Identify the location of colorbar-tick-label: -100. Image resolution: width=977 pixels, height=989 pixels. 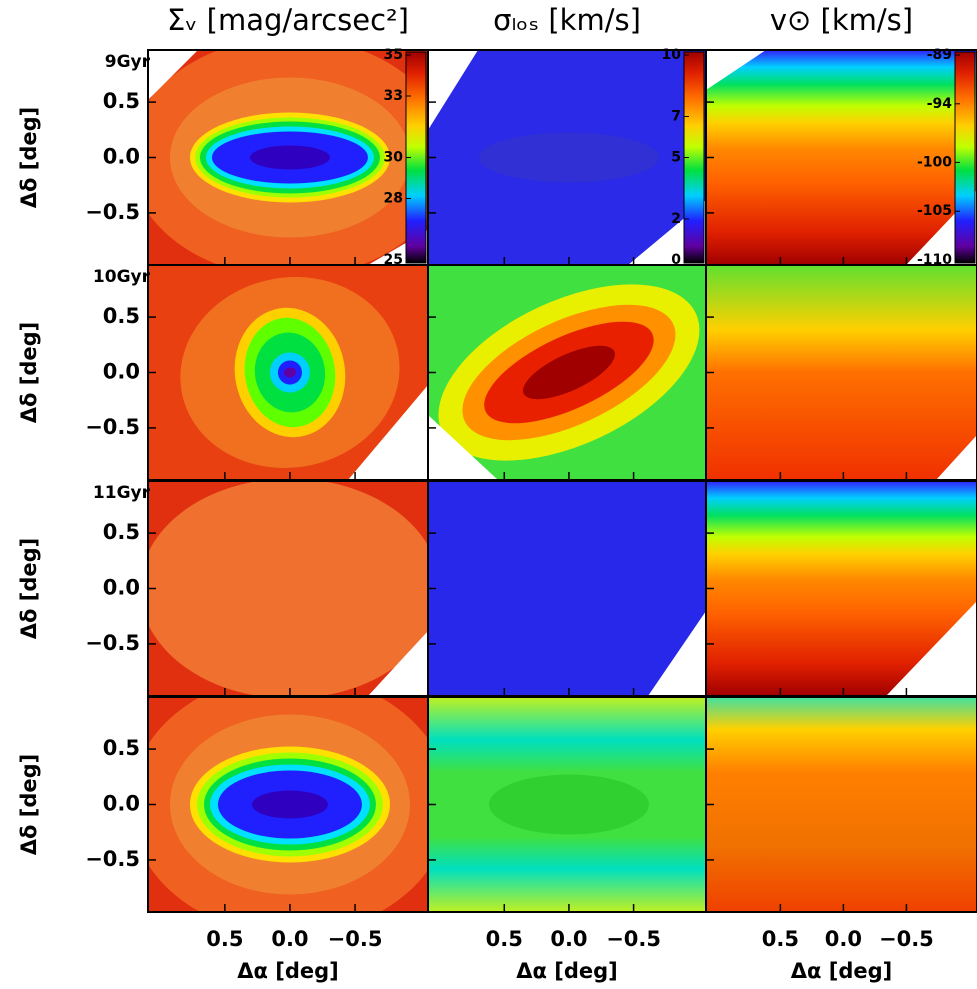
(934, 162).